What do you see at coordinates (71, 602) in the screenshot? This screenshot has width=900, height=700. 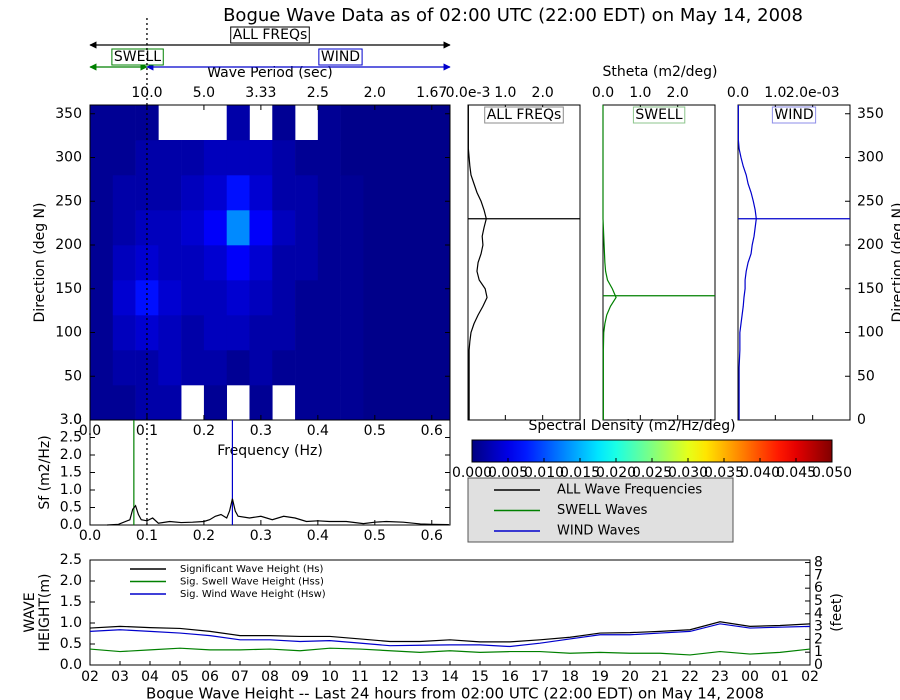 I see `y-tick-label: 1.5` at bounding box center [71, 602].